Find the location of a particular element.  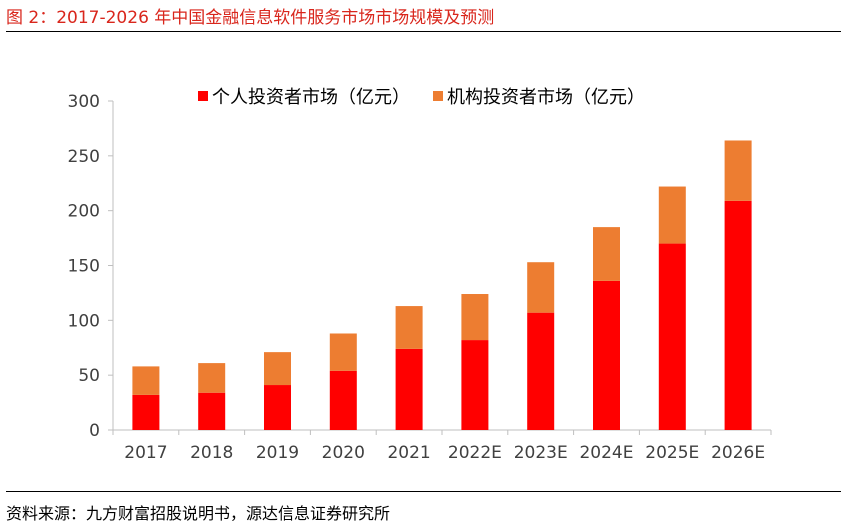

title-rule is located at coordinates (423, 31).